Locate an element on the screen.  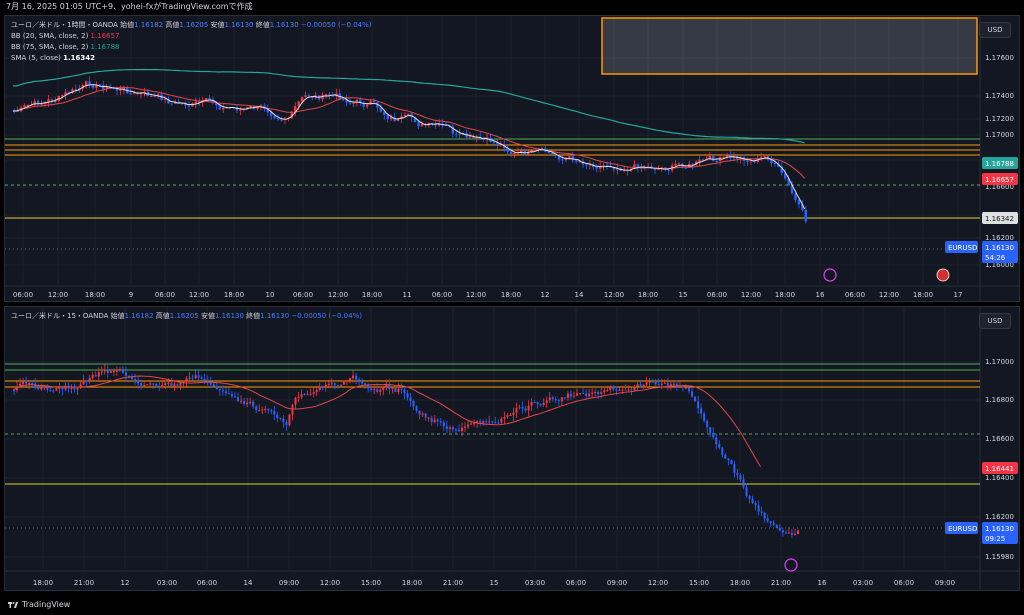
indicator-bb75: BB (75, SMA, close, 2) 1.16788 is located at coordinates (65, 47).